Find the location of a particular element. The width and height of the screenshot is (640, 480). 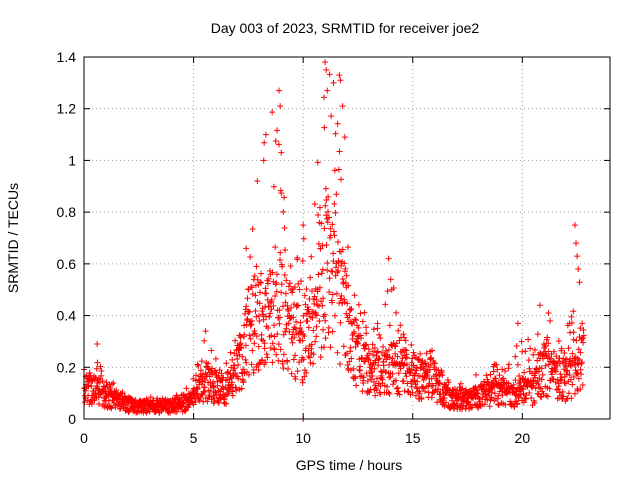

x-tick-label: 15 is located at coordinates (413, 438).